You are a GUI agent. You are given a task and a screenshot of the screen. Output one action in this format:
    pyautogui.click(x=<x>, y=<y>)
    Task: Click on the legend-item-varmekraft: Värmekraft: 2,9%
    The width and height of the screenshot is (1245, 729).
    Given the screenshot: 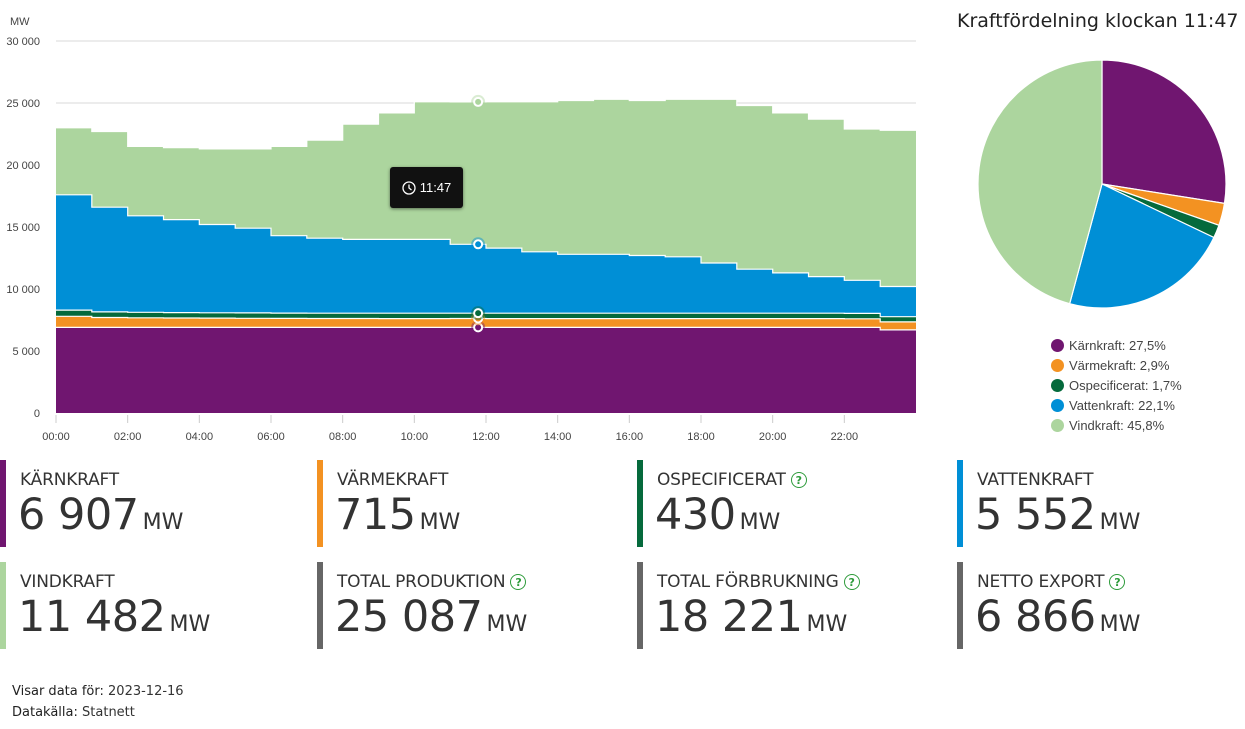 What is the action you would take?
    pyautogui.click(x=1116, y=365)
    